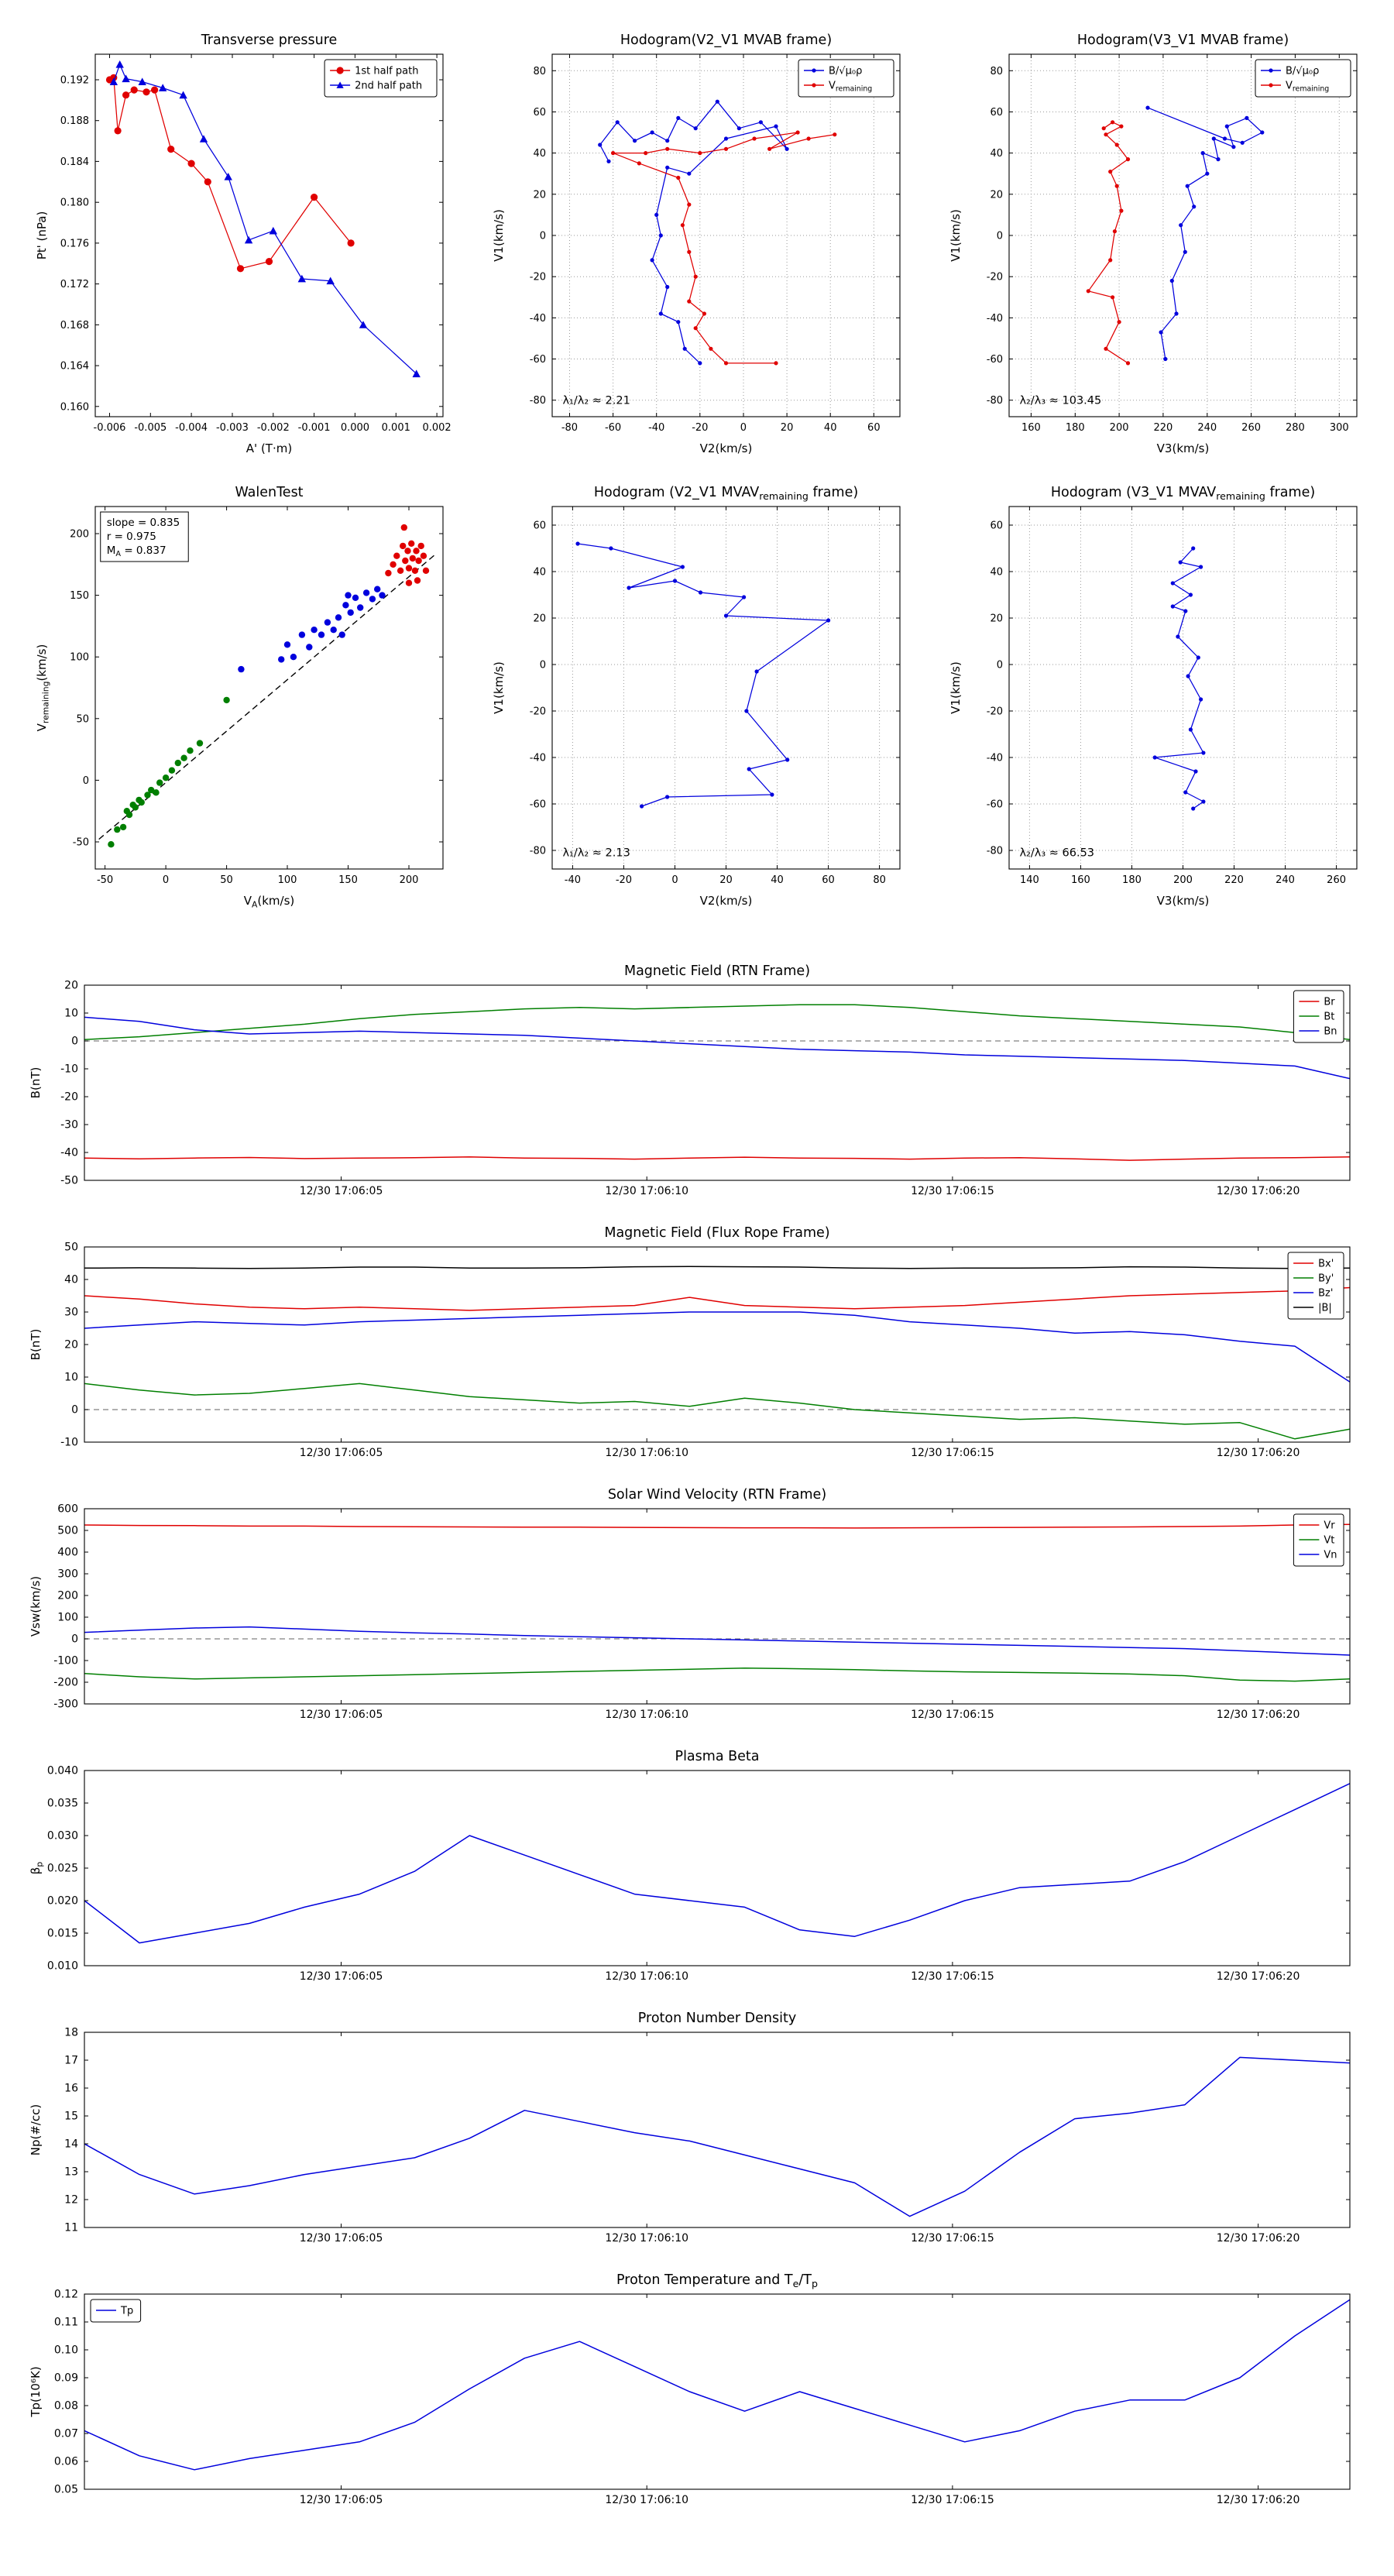  I want to click on svg-text: -300, so click(65, 1705).